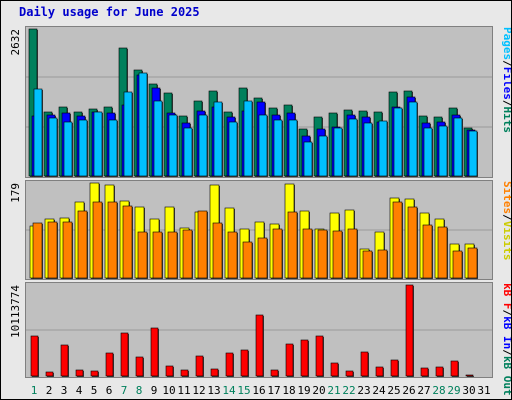  I want to click on max-value-label: 179, so click(15, 193).